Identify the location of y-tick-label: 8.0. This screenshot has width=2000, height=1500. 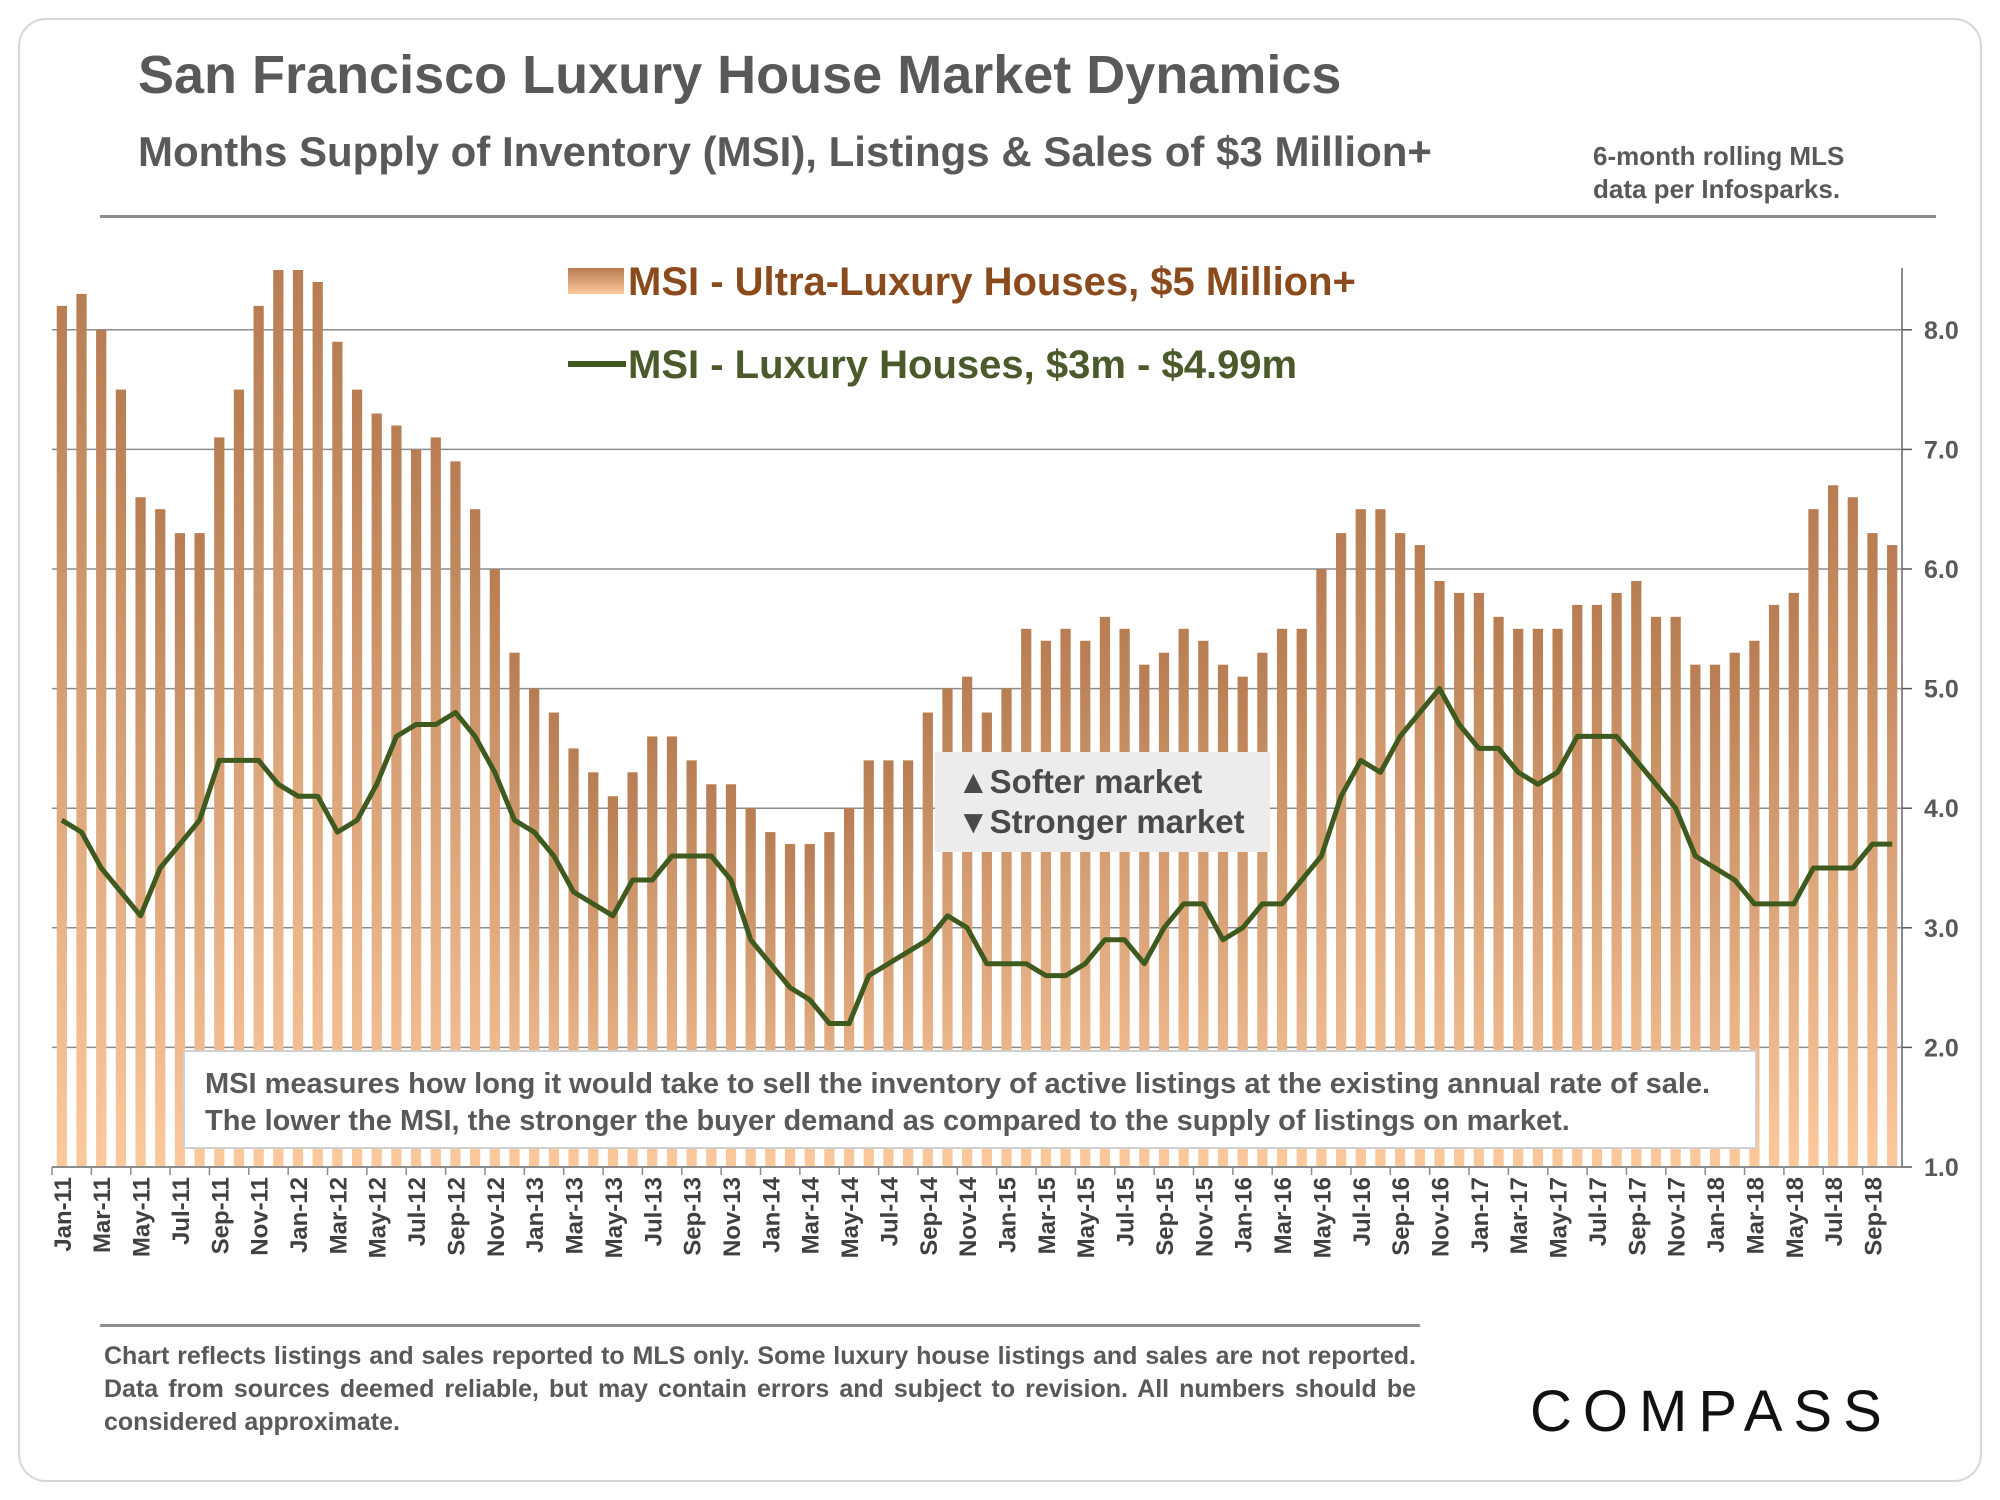
(1941, 331).